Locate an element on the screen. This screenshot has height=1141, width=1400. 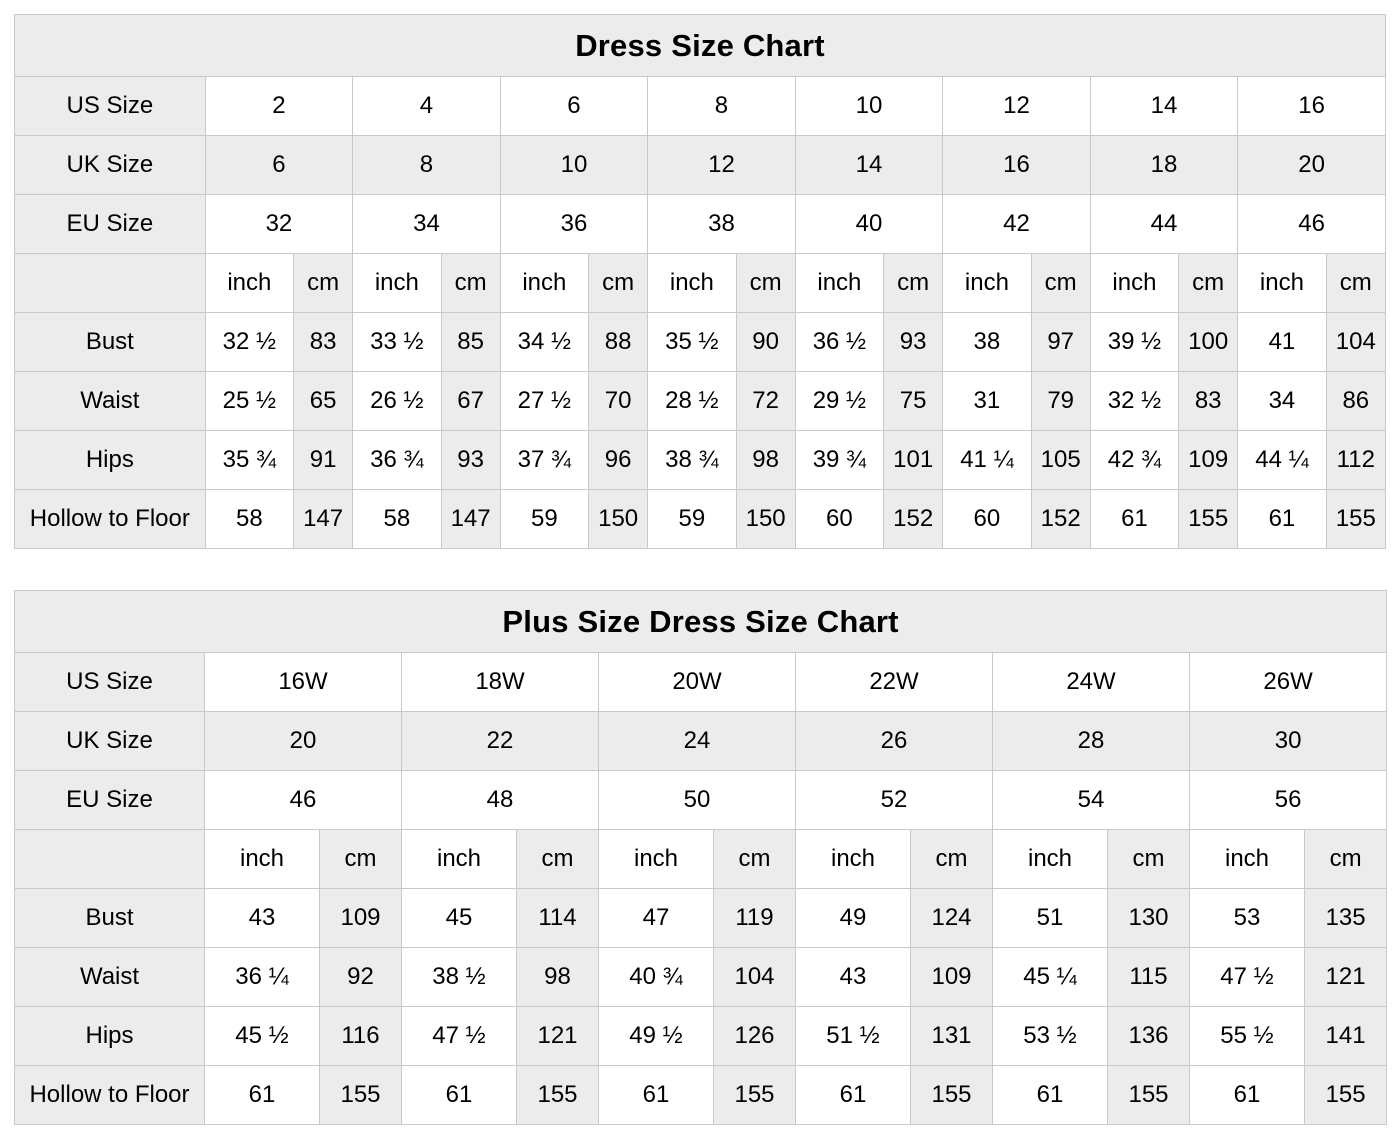
measure-cell-inch: 34 ½ is located at coordinates (544, 342).